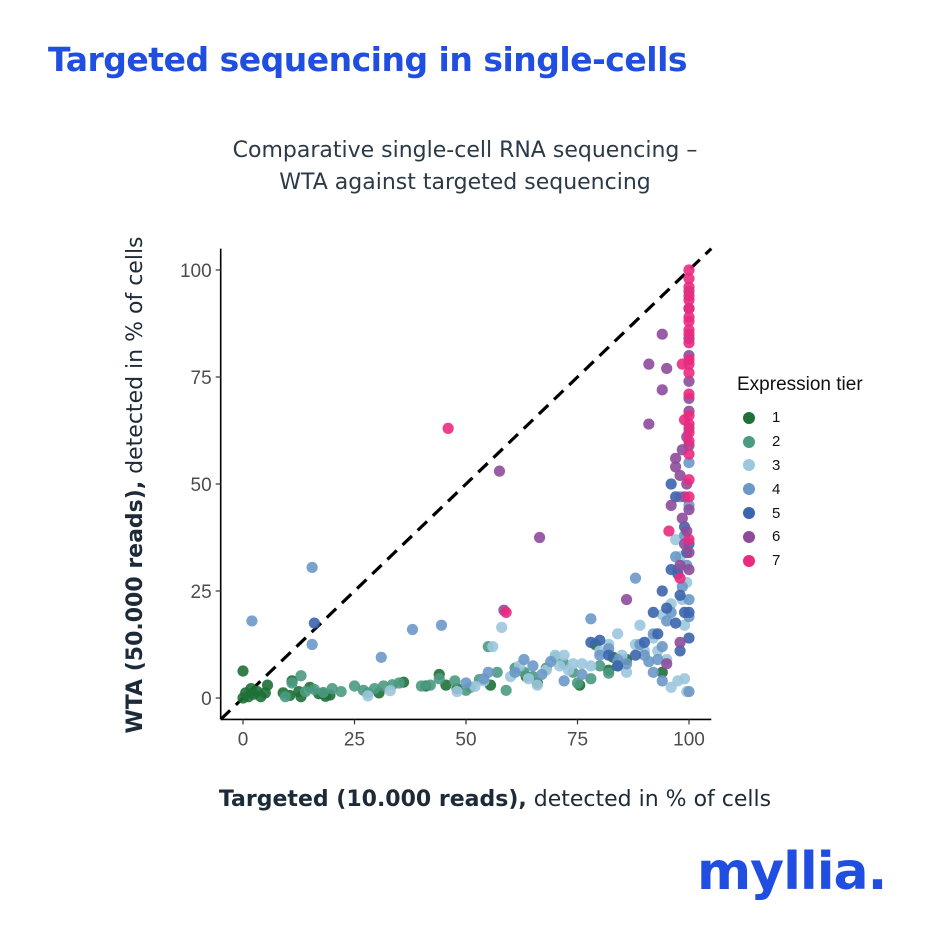  What do you see at coordinates (689, 739) in the screenshot?
I see `x-tick-label: 100` at bounding box center [689, 739].